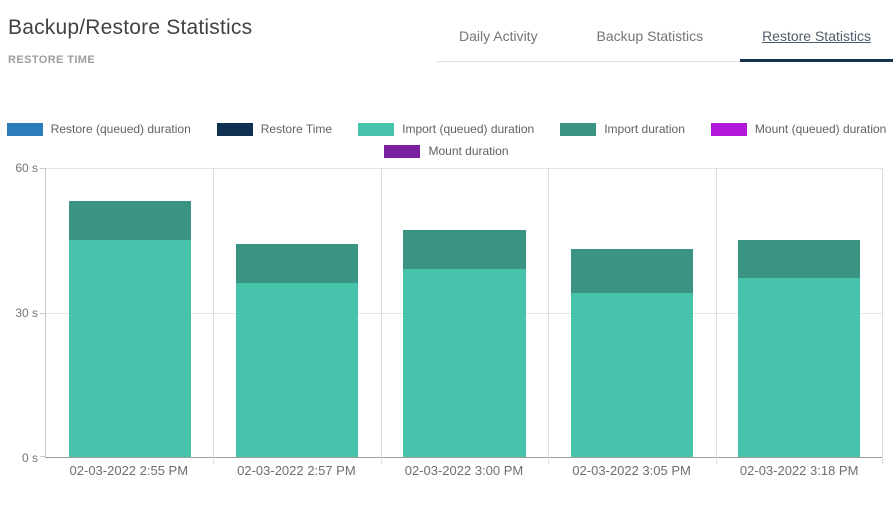  Describe the element at coordinates (129, 470) in the screenshot. I see `x-axis-label: 02-03-2022 2:55 PM` at that location.